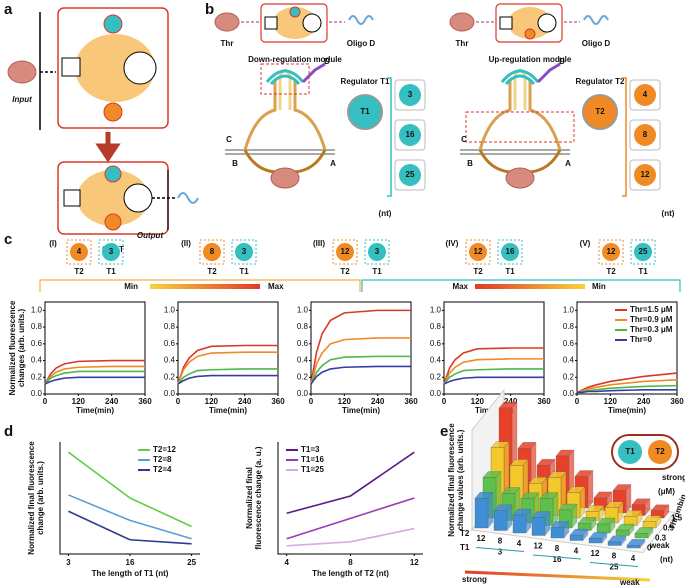  What do you see at coordinates (350, 573) in the screenshot?
I see `x-axis-label: The length of T2 (nt)` at bounding box center [350, 573].